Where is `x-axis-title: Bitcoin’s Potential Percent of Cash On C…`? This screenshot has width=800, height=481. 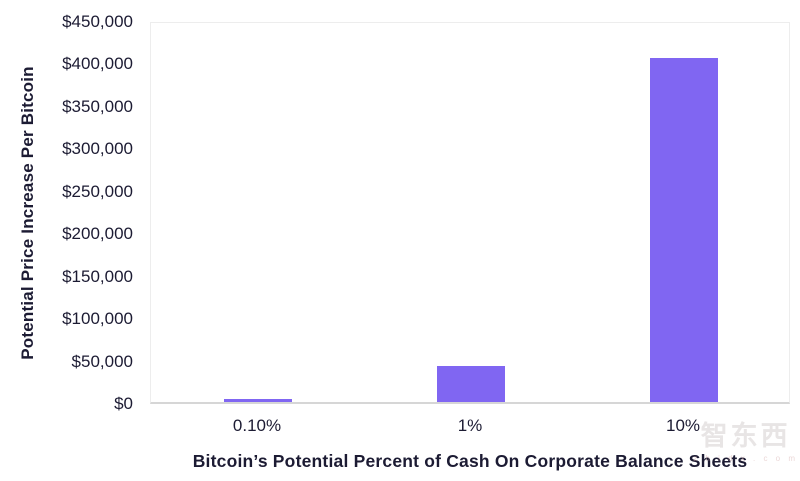
x-axis-title: Bitcoin’s Potential Percent of Cash On C… is located at coordinates (470, 461).